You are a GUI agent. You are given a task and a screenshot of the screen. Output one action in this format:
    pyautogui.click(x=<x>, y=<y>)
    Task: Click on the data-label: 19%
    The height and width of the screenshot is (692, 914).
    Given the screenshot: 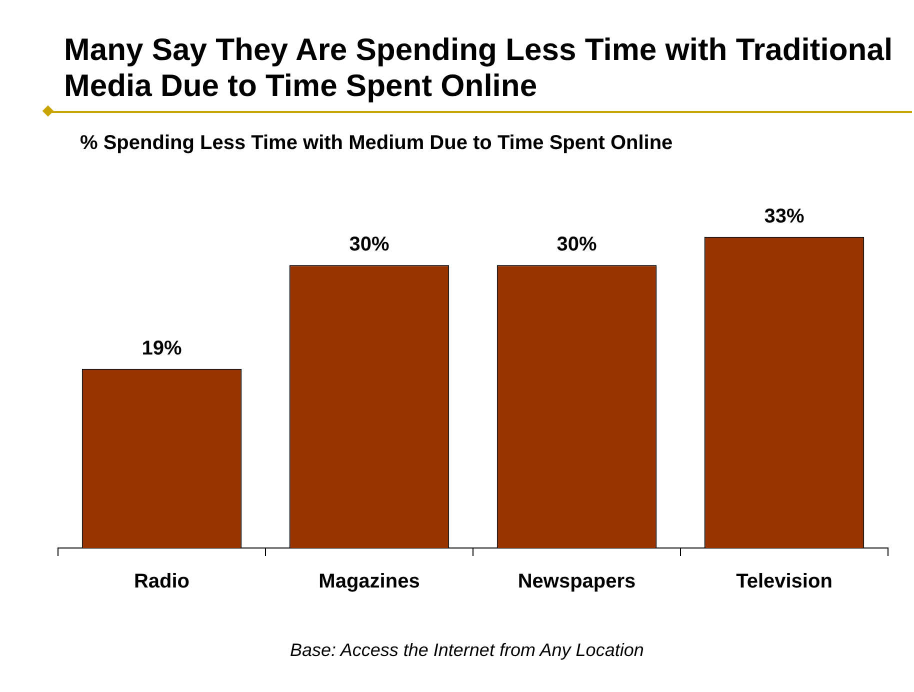 What is the action you would take?
    pyautogui.click(x=162, y=348)
    